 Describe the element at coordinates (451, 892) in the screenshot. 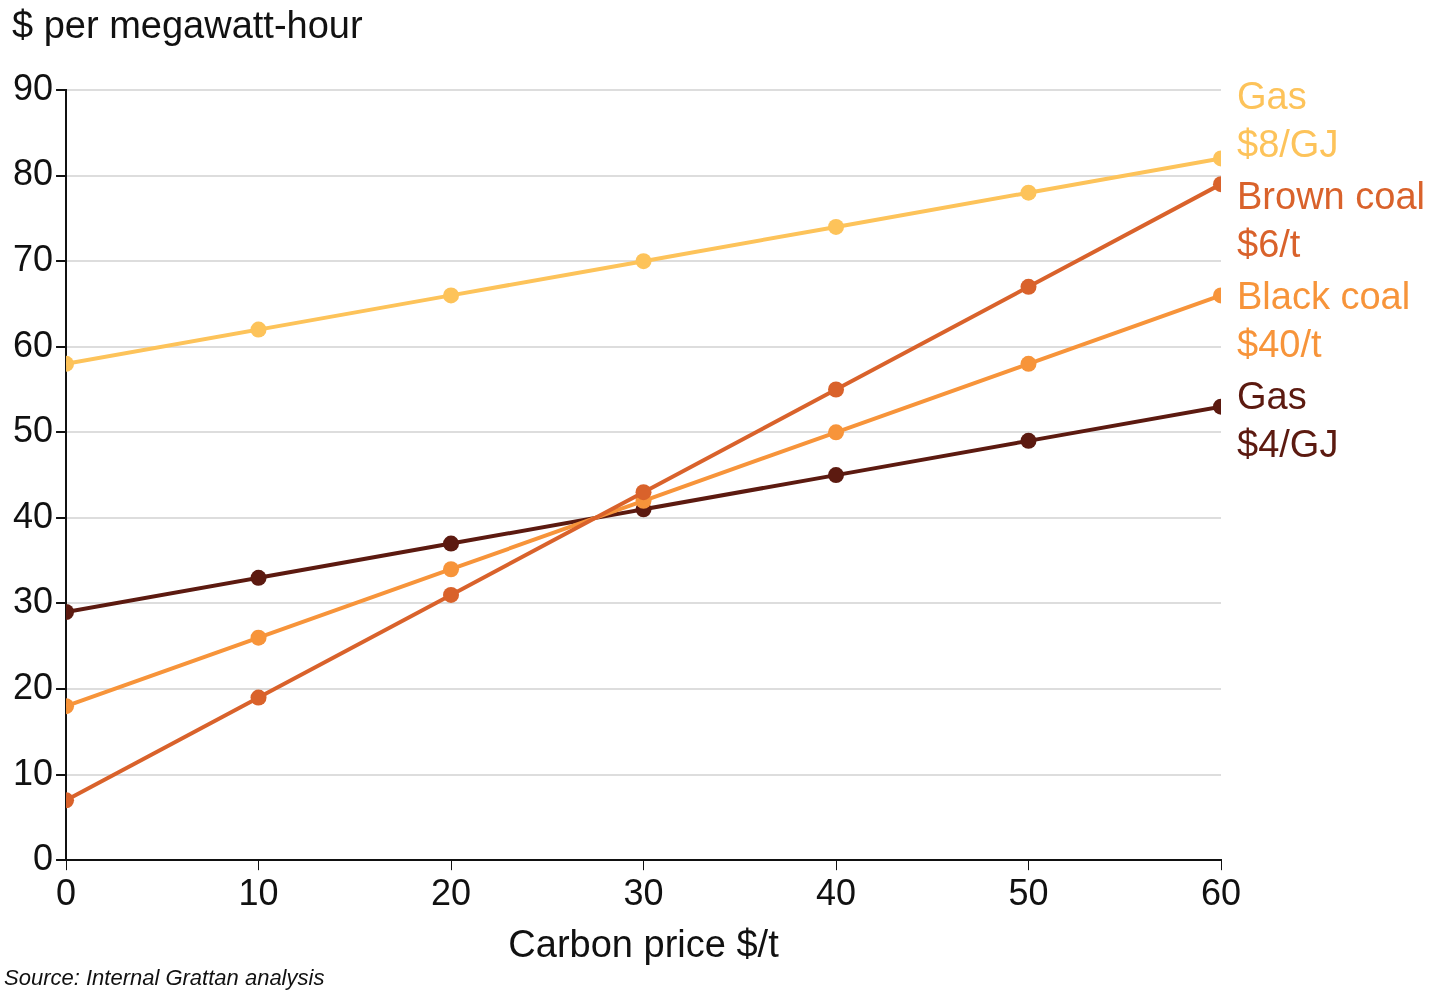

I see `x-tick-label: 20` at that location.